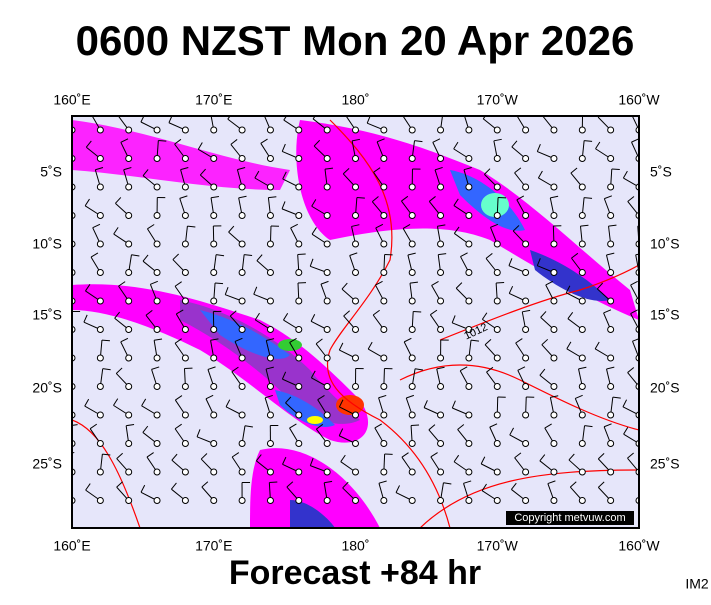  What do you see at coordinates (665, 244) in the screenshot?
I see `right-lat-label: 10˚S` at bounding box center [665, 244].